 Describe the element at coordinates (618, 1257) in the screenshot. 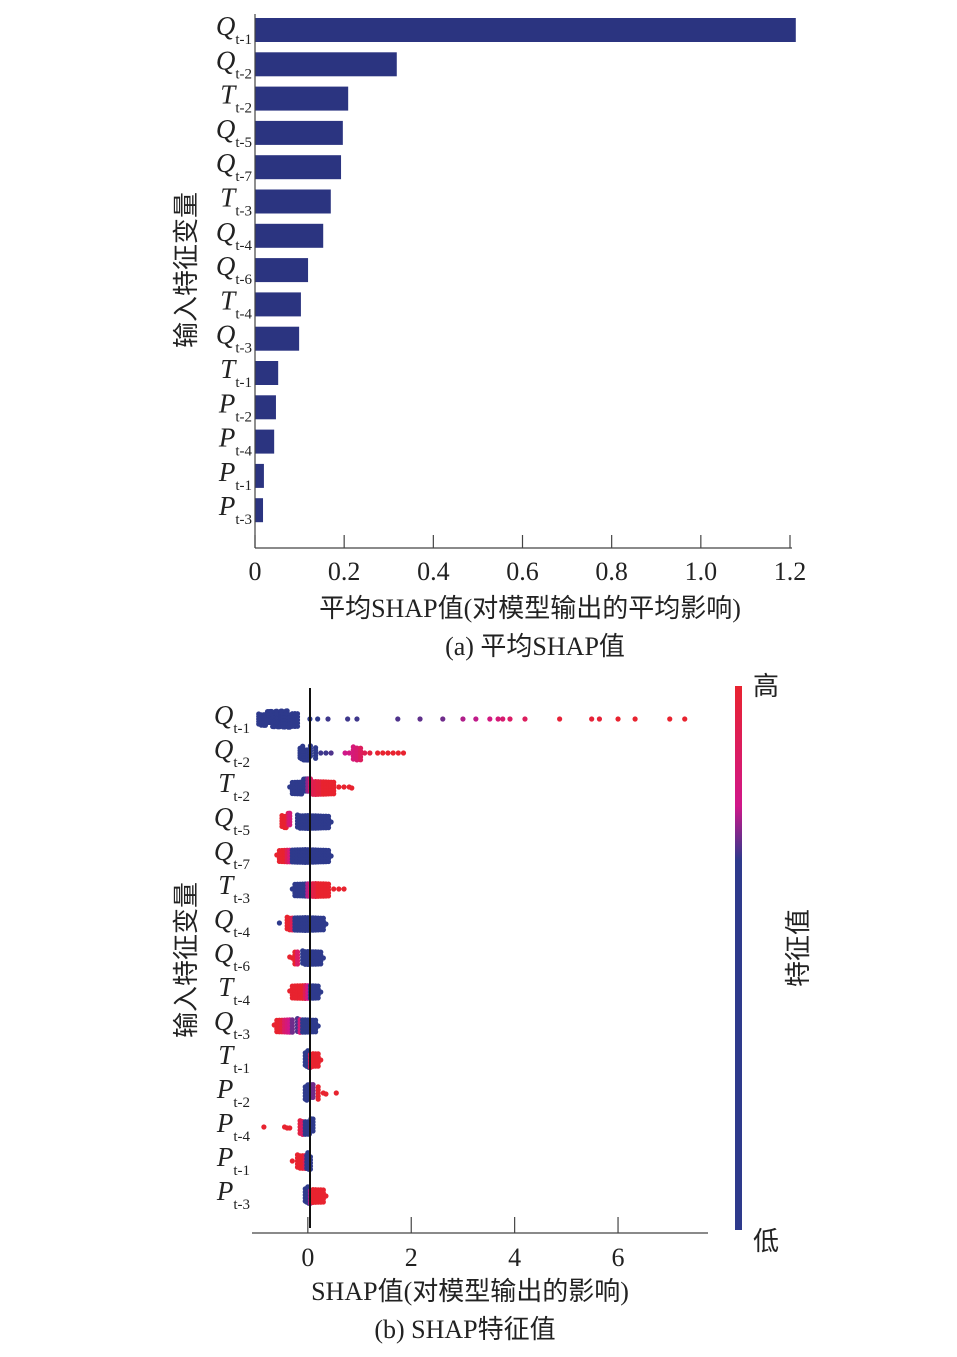

I see `x-tick-label: 6` at that location.